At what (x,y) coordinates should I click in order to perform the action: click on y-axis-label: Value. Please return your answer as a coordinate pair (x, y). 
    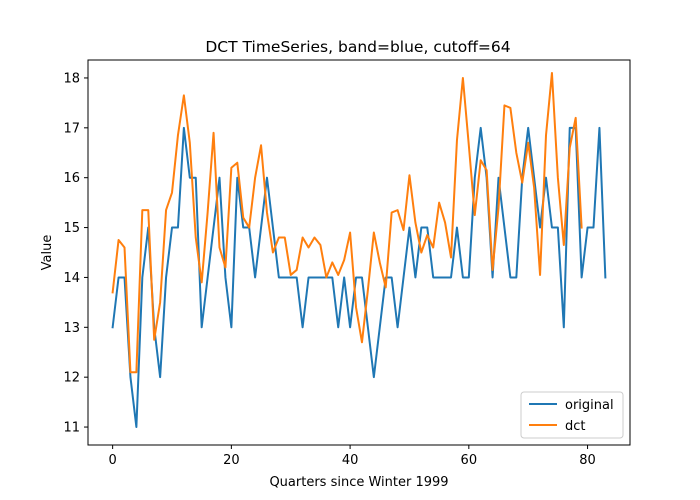
    Looking at the image, I should click on (47, 253).